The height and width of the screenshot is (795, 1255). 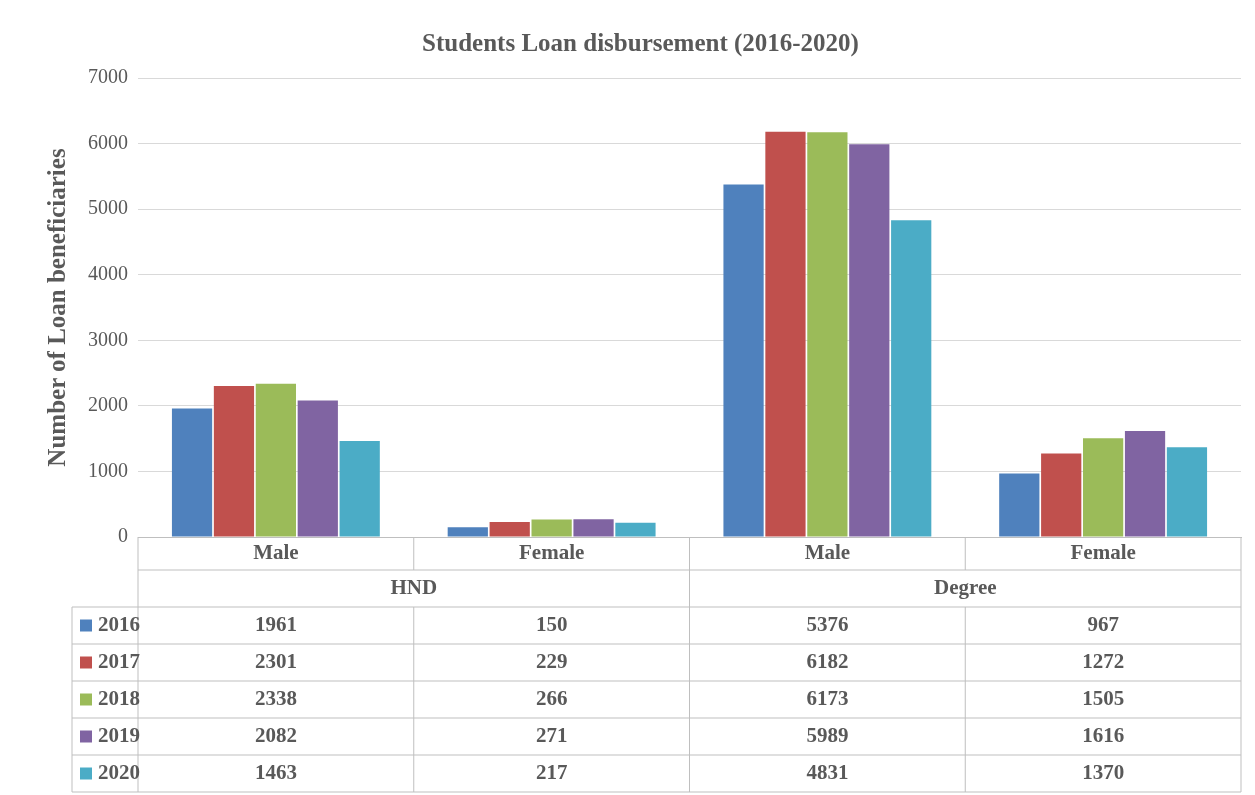 What do you see at coordinates (1103, 734) in the screenshot?
I see `data-label: 1616` at bounding box center [1103, 734].